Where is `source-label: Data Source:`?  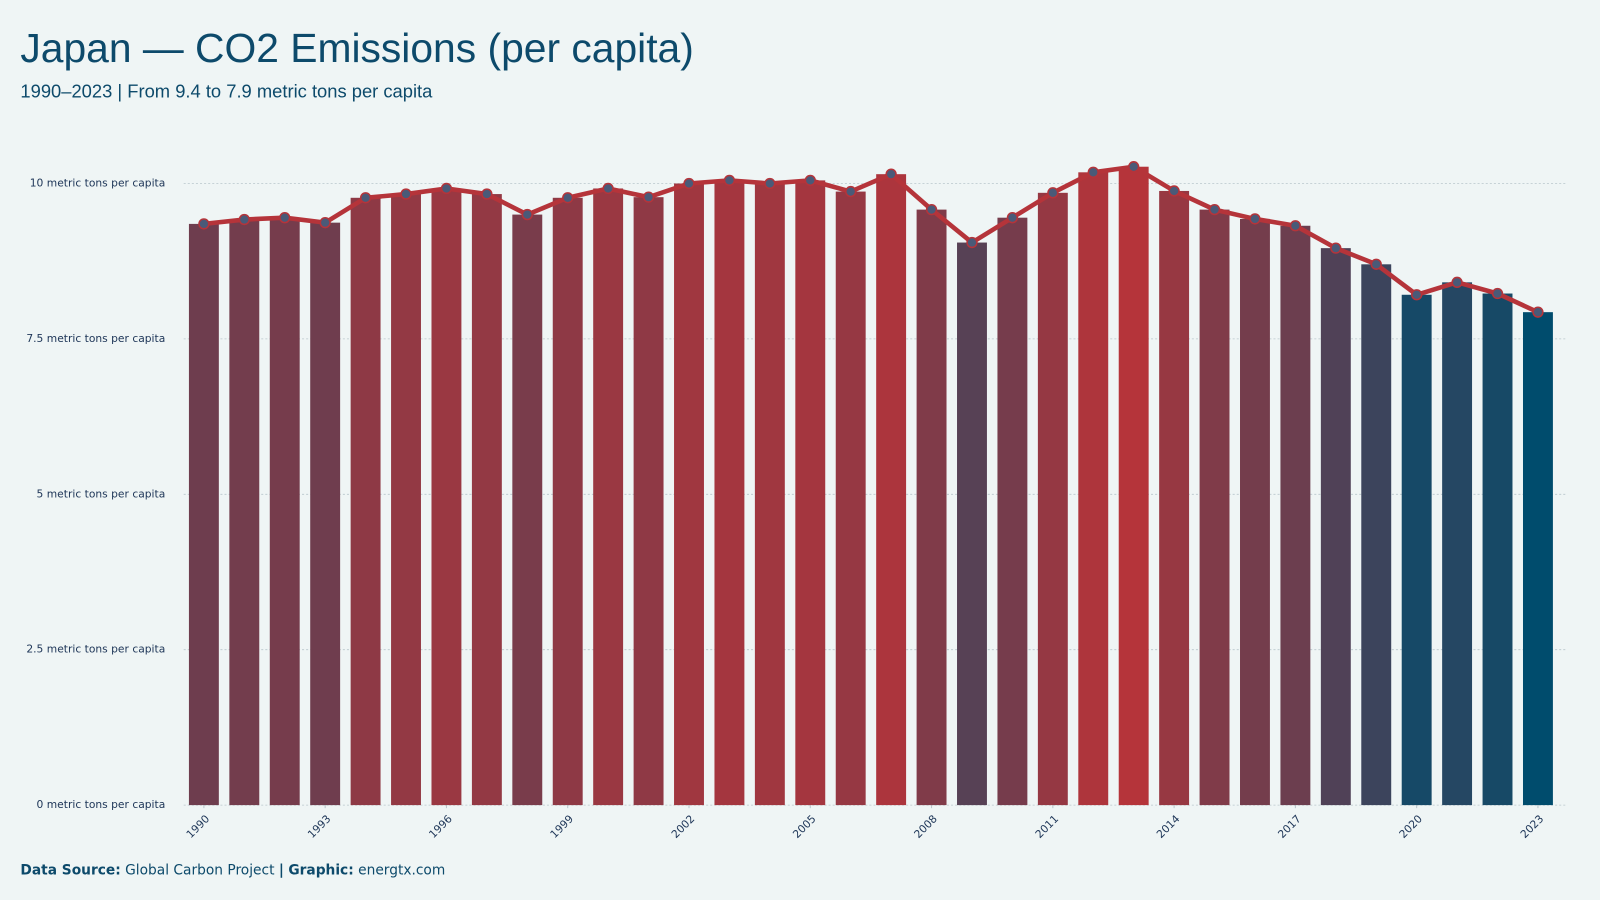 source-label: Data Source: is located at coordinates (70, 870).